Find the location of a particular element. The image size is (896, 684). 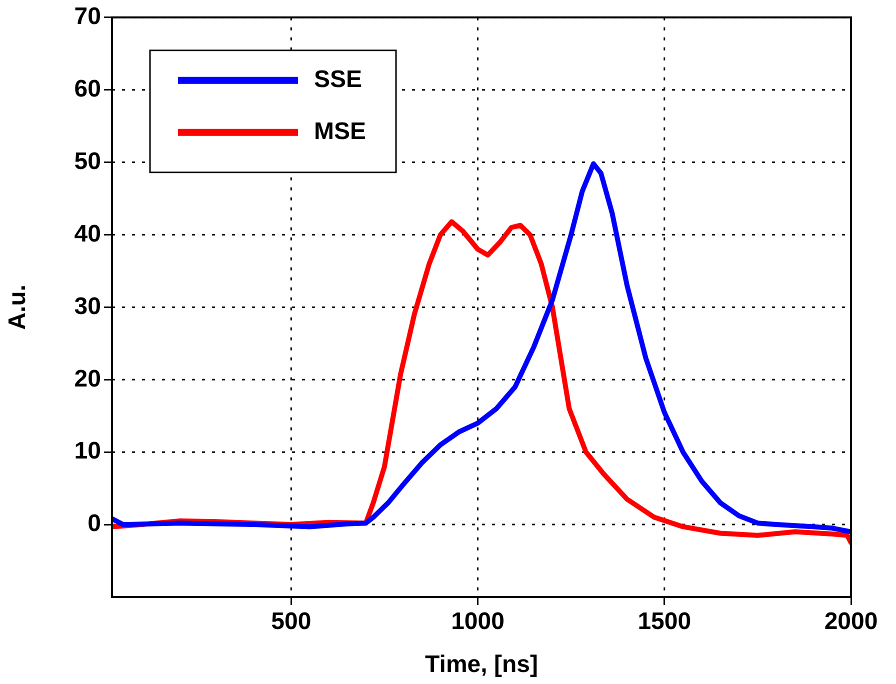

y-tick-label: 70 is located at coordinates (87, 16).